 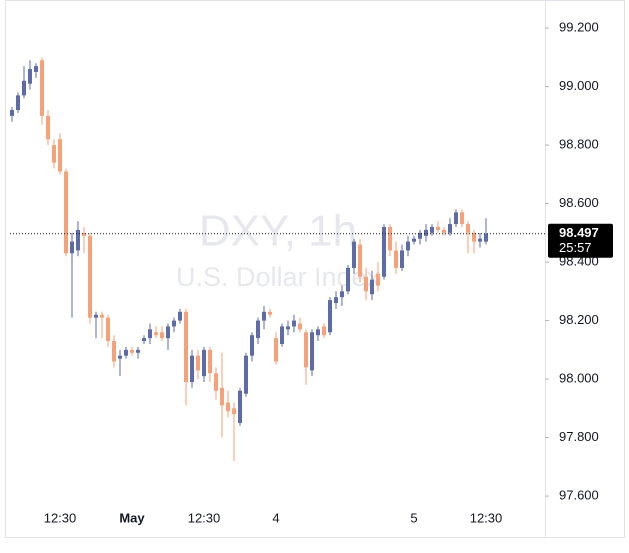 I want to click on last-price-box, so click(x=580, y=240).